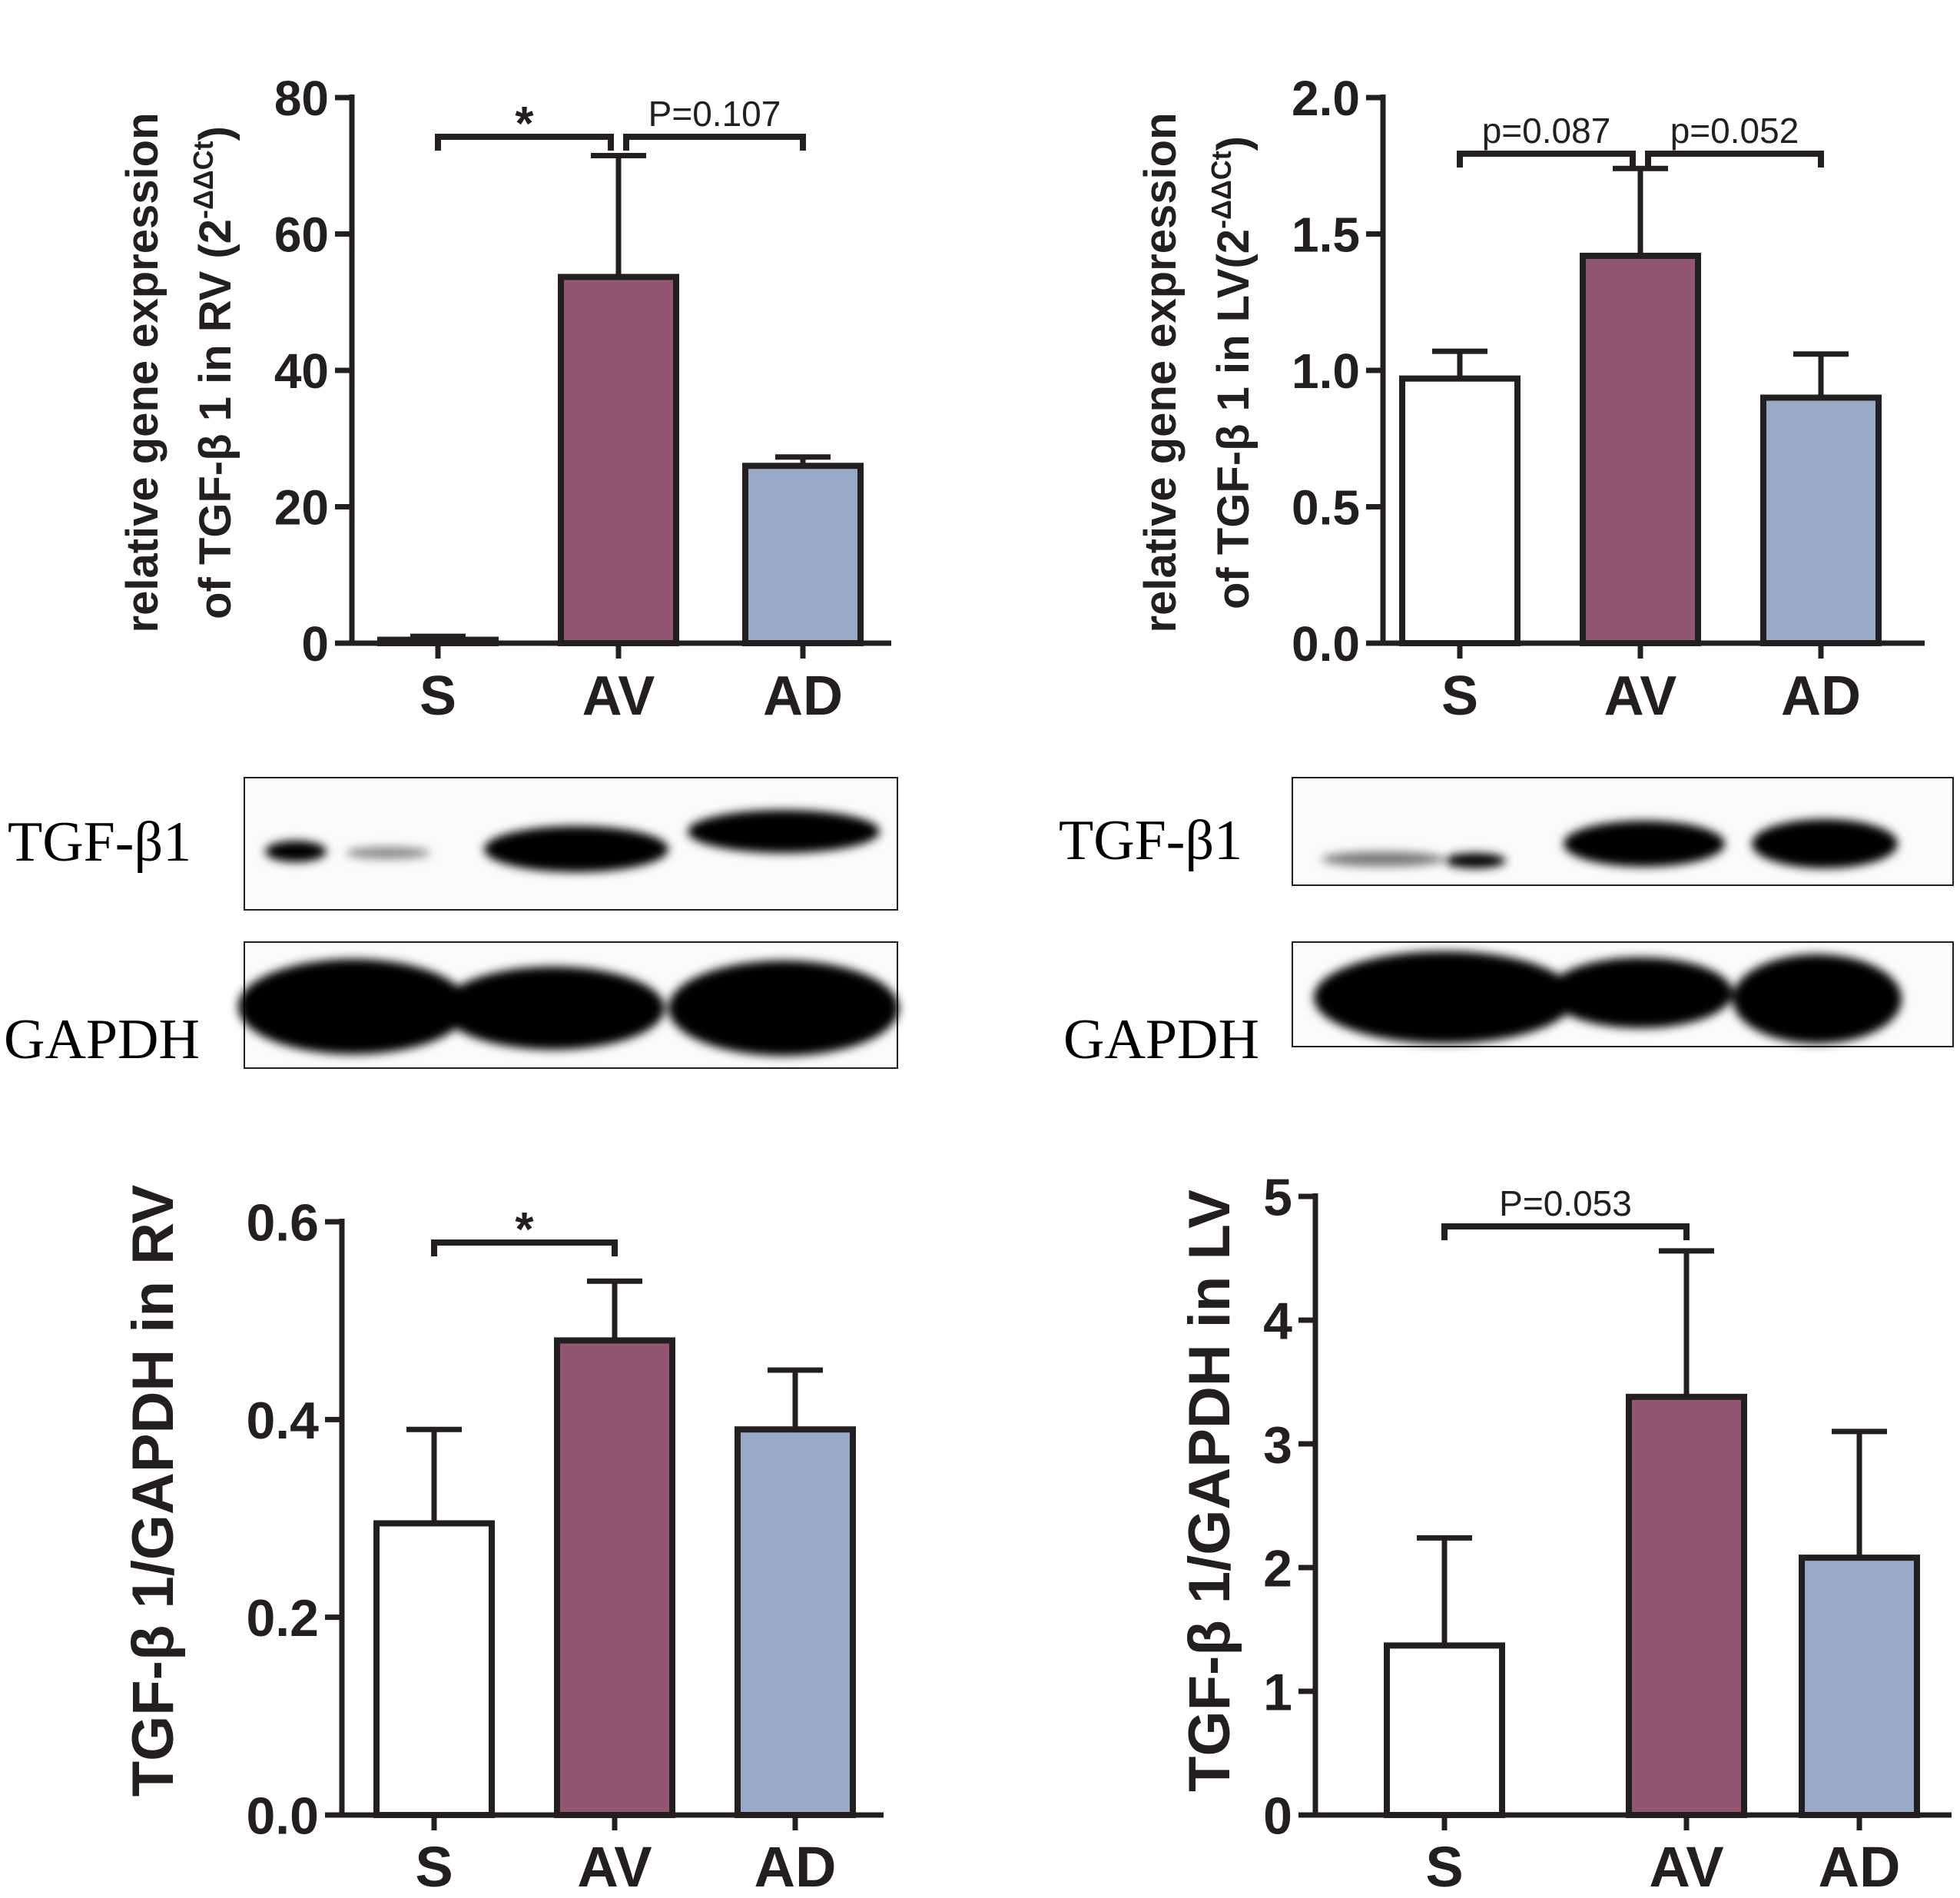 The image size is (1960, 1898). Describe the element at coordinates (282, 1421) in the screenshot. I see `y-tick-label: 0.4` at that location.